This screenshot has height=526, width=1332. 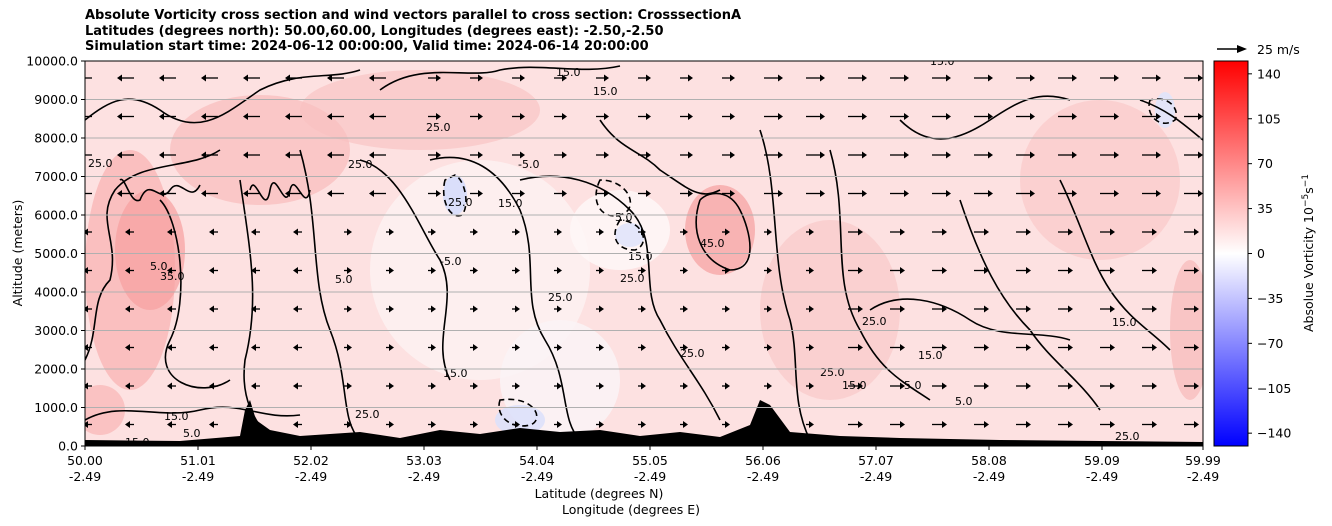 What do you see at coordinates (1102, 460) in the screenshot?
I see `x-tick-label-lat: 59.09` at bounding box center [1102, 460].